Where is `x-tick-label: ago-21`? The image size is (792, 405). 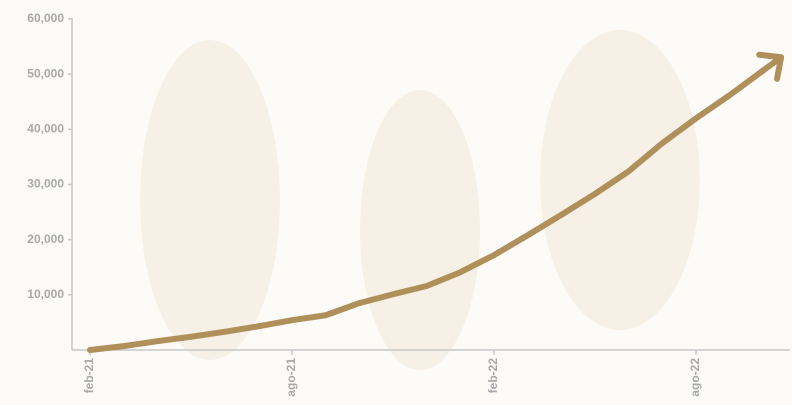
x-tick-label: ago-21 is located at coordinates (291, 377).